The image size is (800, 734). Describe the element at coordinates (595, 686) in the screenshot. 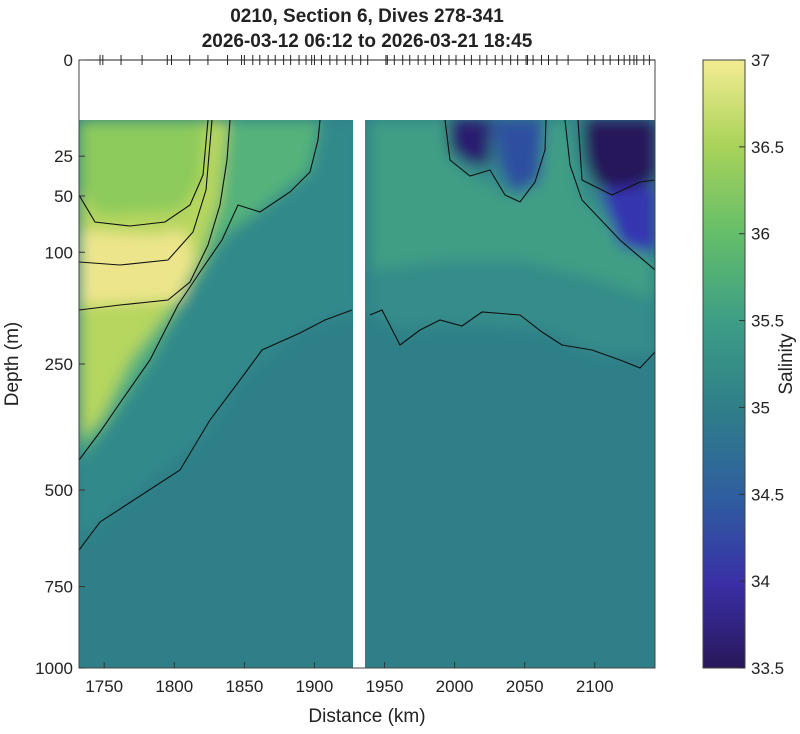

I see `x-tick-label: 2100` at that location.